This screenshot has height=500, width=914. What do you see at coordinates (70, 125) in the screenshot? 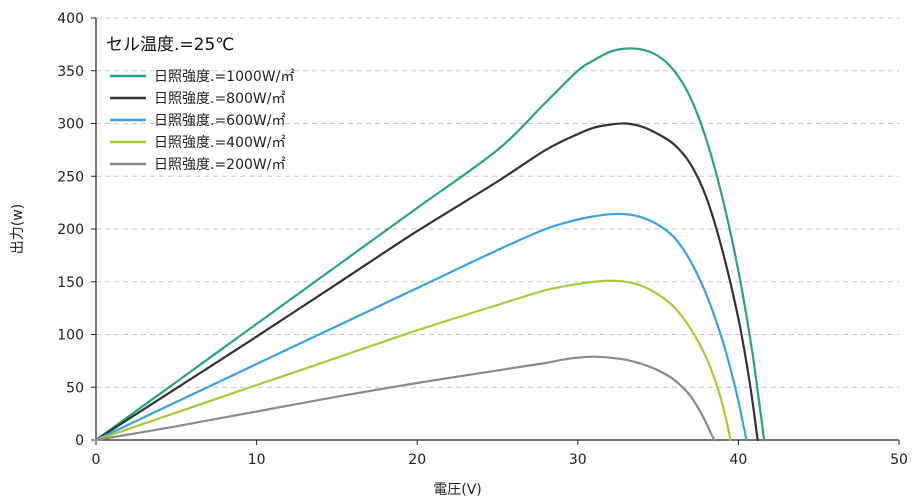
I see `y-tick-label: 300` at bounding box center [70, 125].